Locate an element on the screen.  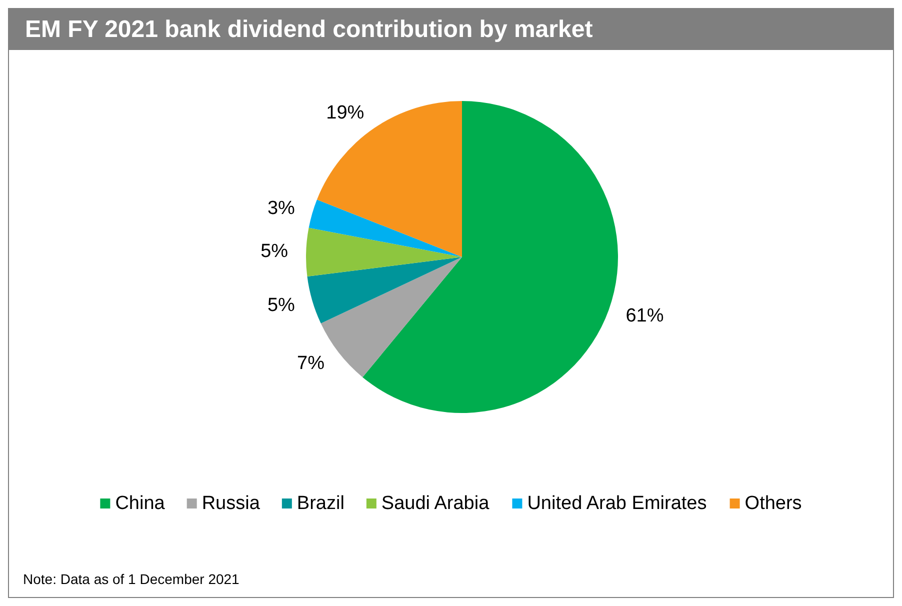
legend-label: Russia is located at coordinates (231, 503).